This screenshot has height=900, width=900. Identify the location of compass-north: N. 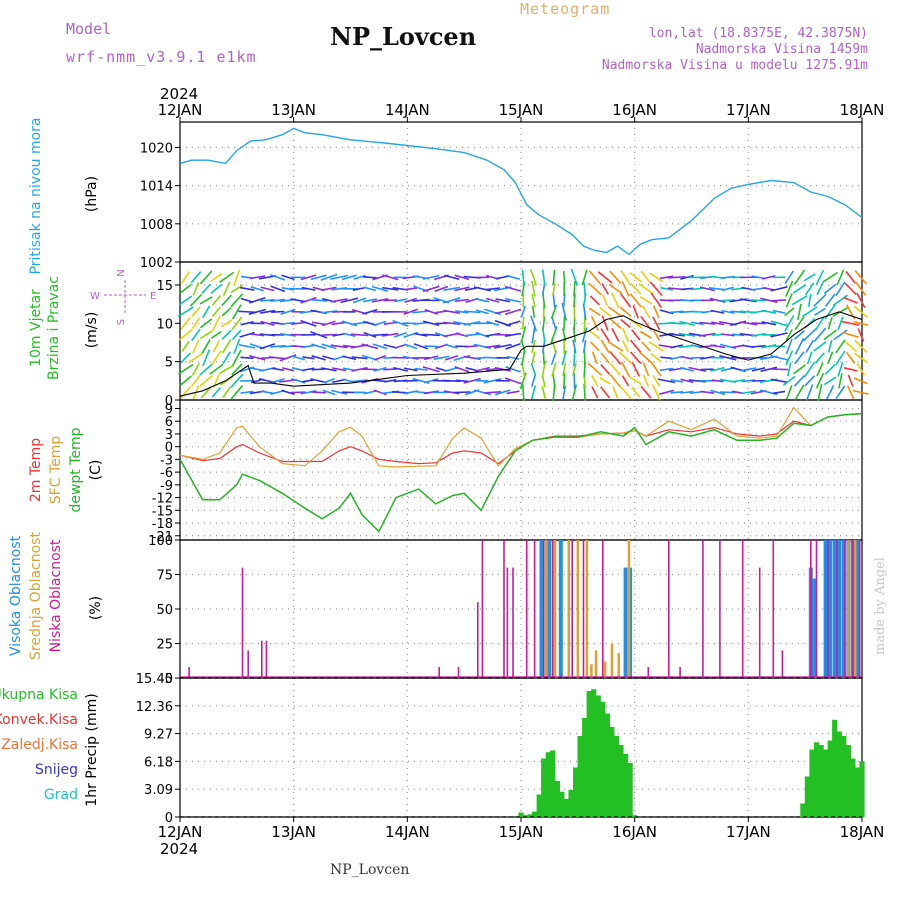
(121, 272).